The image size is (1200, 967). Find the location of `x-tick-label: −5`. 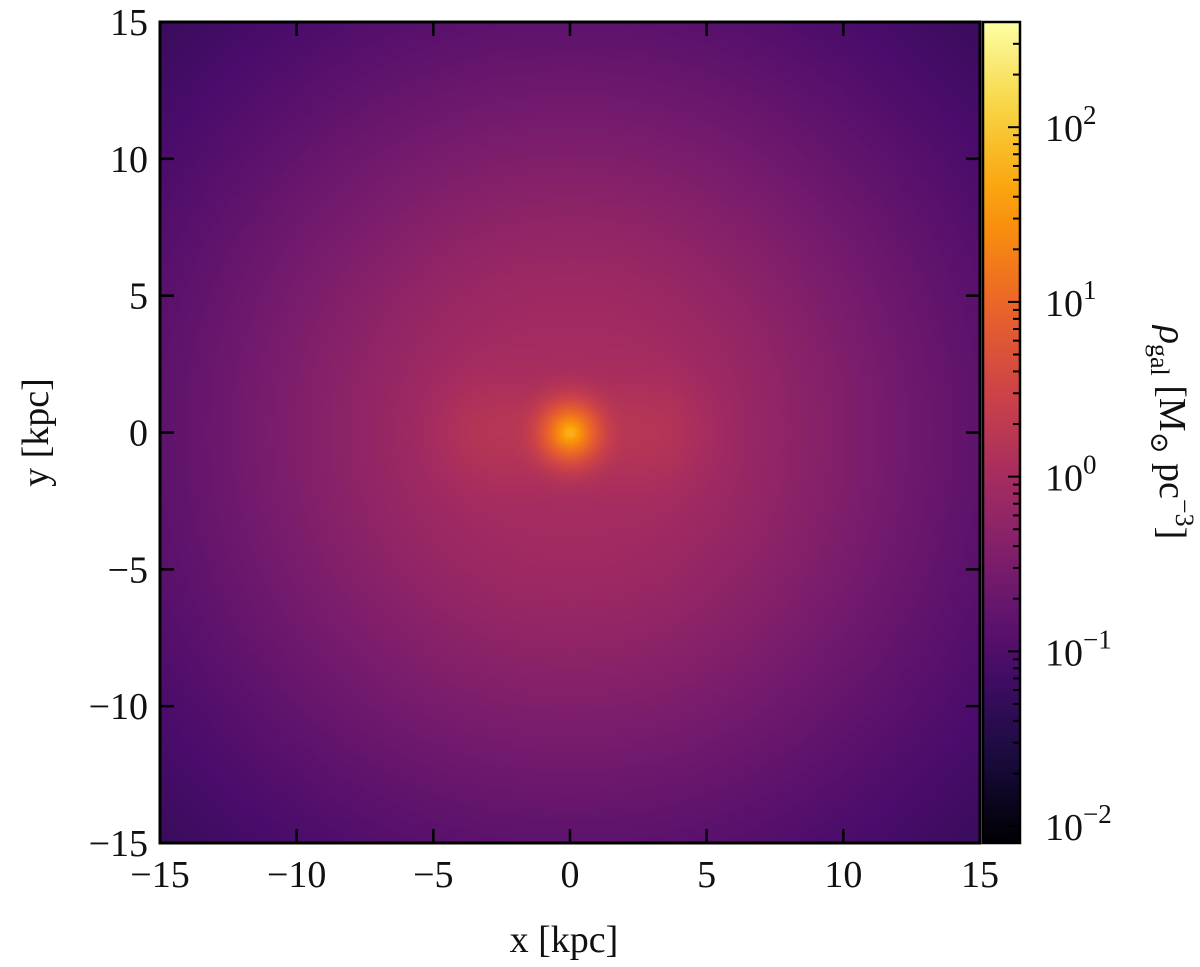

x-tick-label: −5 is located at coordinates (433, 875).